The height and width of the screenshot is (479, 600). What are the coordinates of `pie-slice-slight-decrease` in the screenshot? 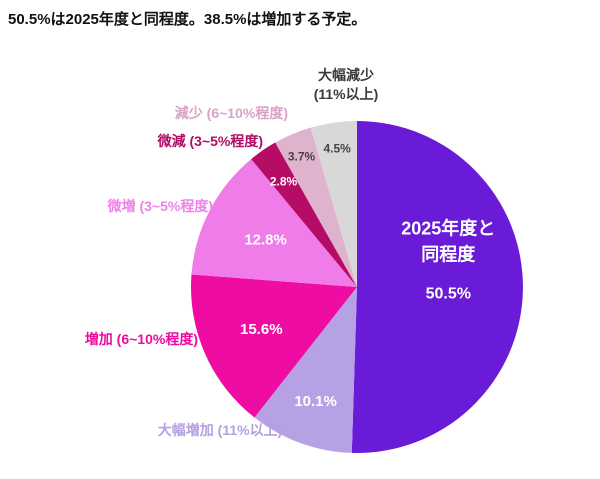 It's located at (304, 214).